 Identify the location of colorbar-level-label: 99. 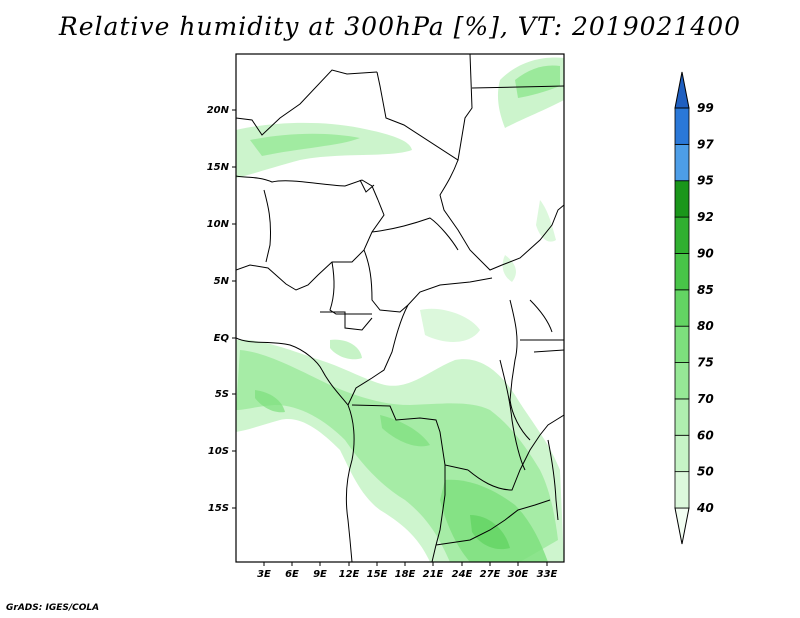
(705, 108).